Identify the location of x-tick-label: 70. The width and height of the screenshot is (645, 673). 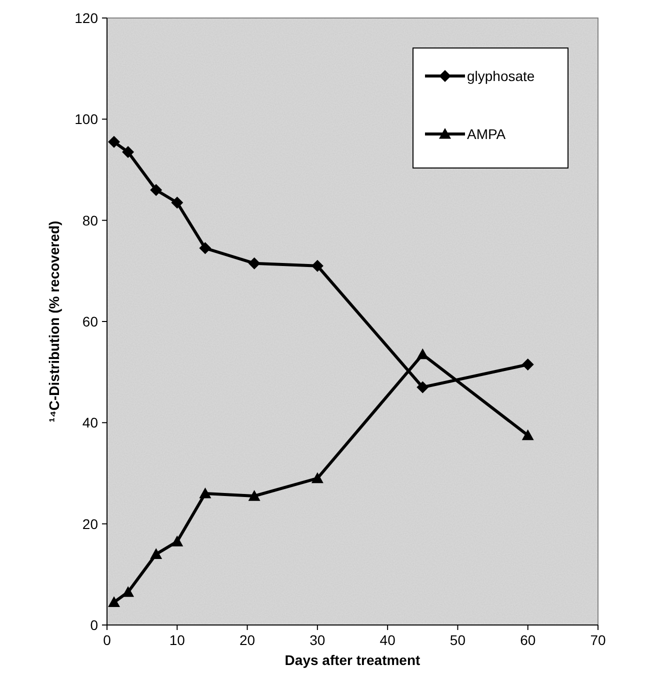
(598, 640).